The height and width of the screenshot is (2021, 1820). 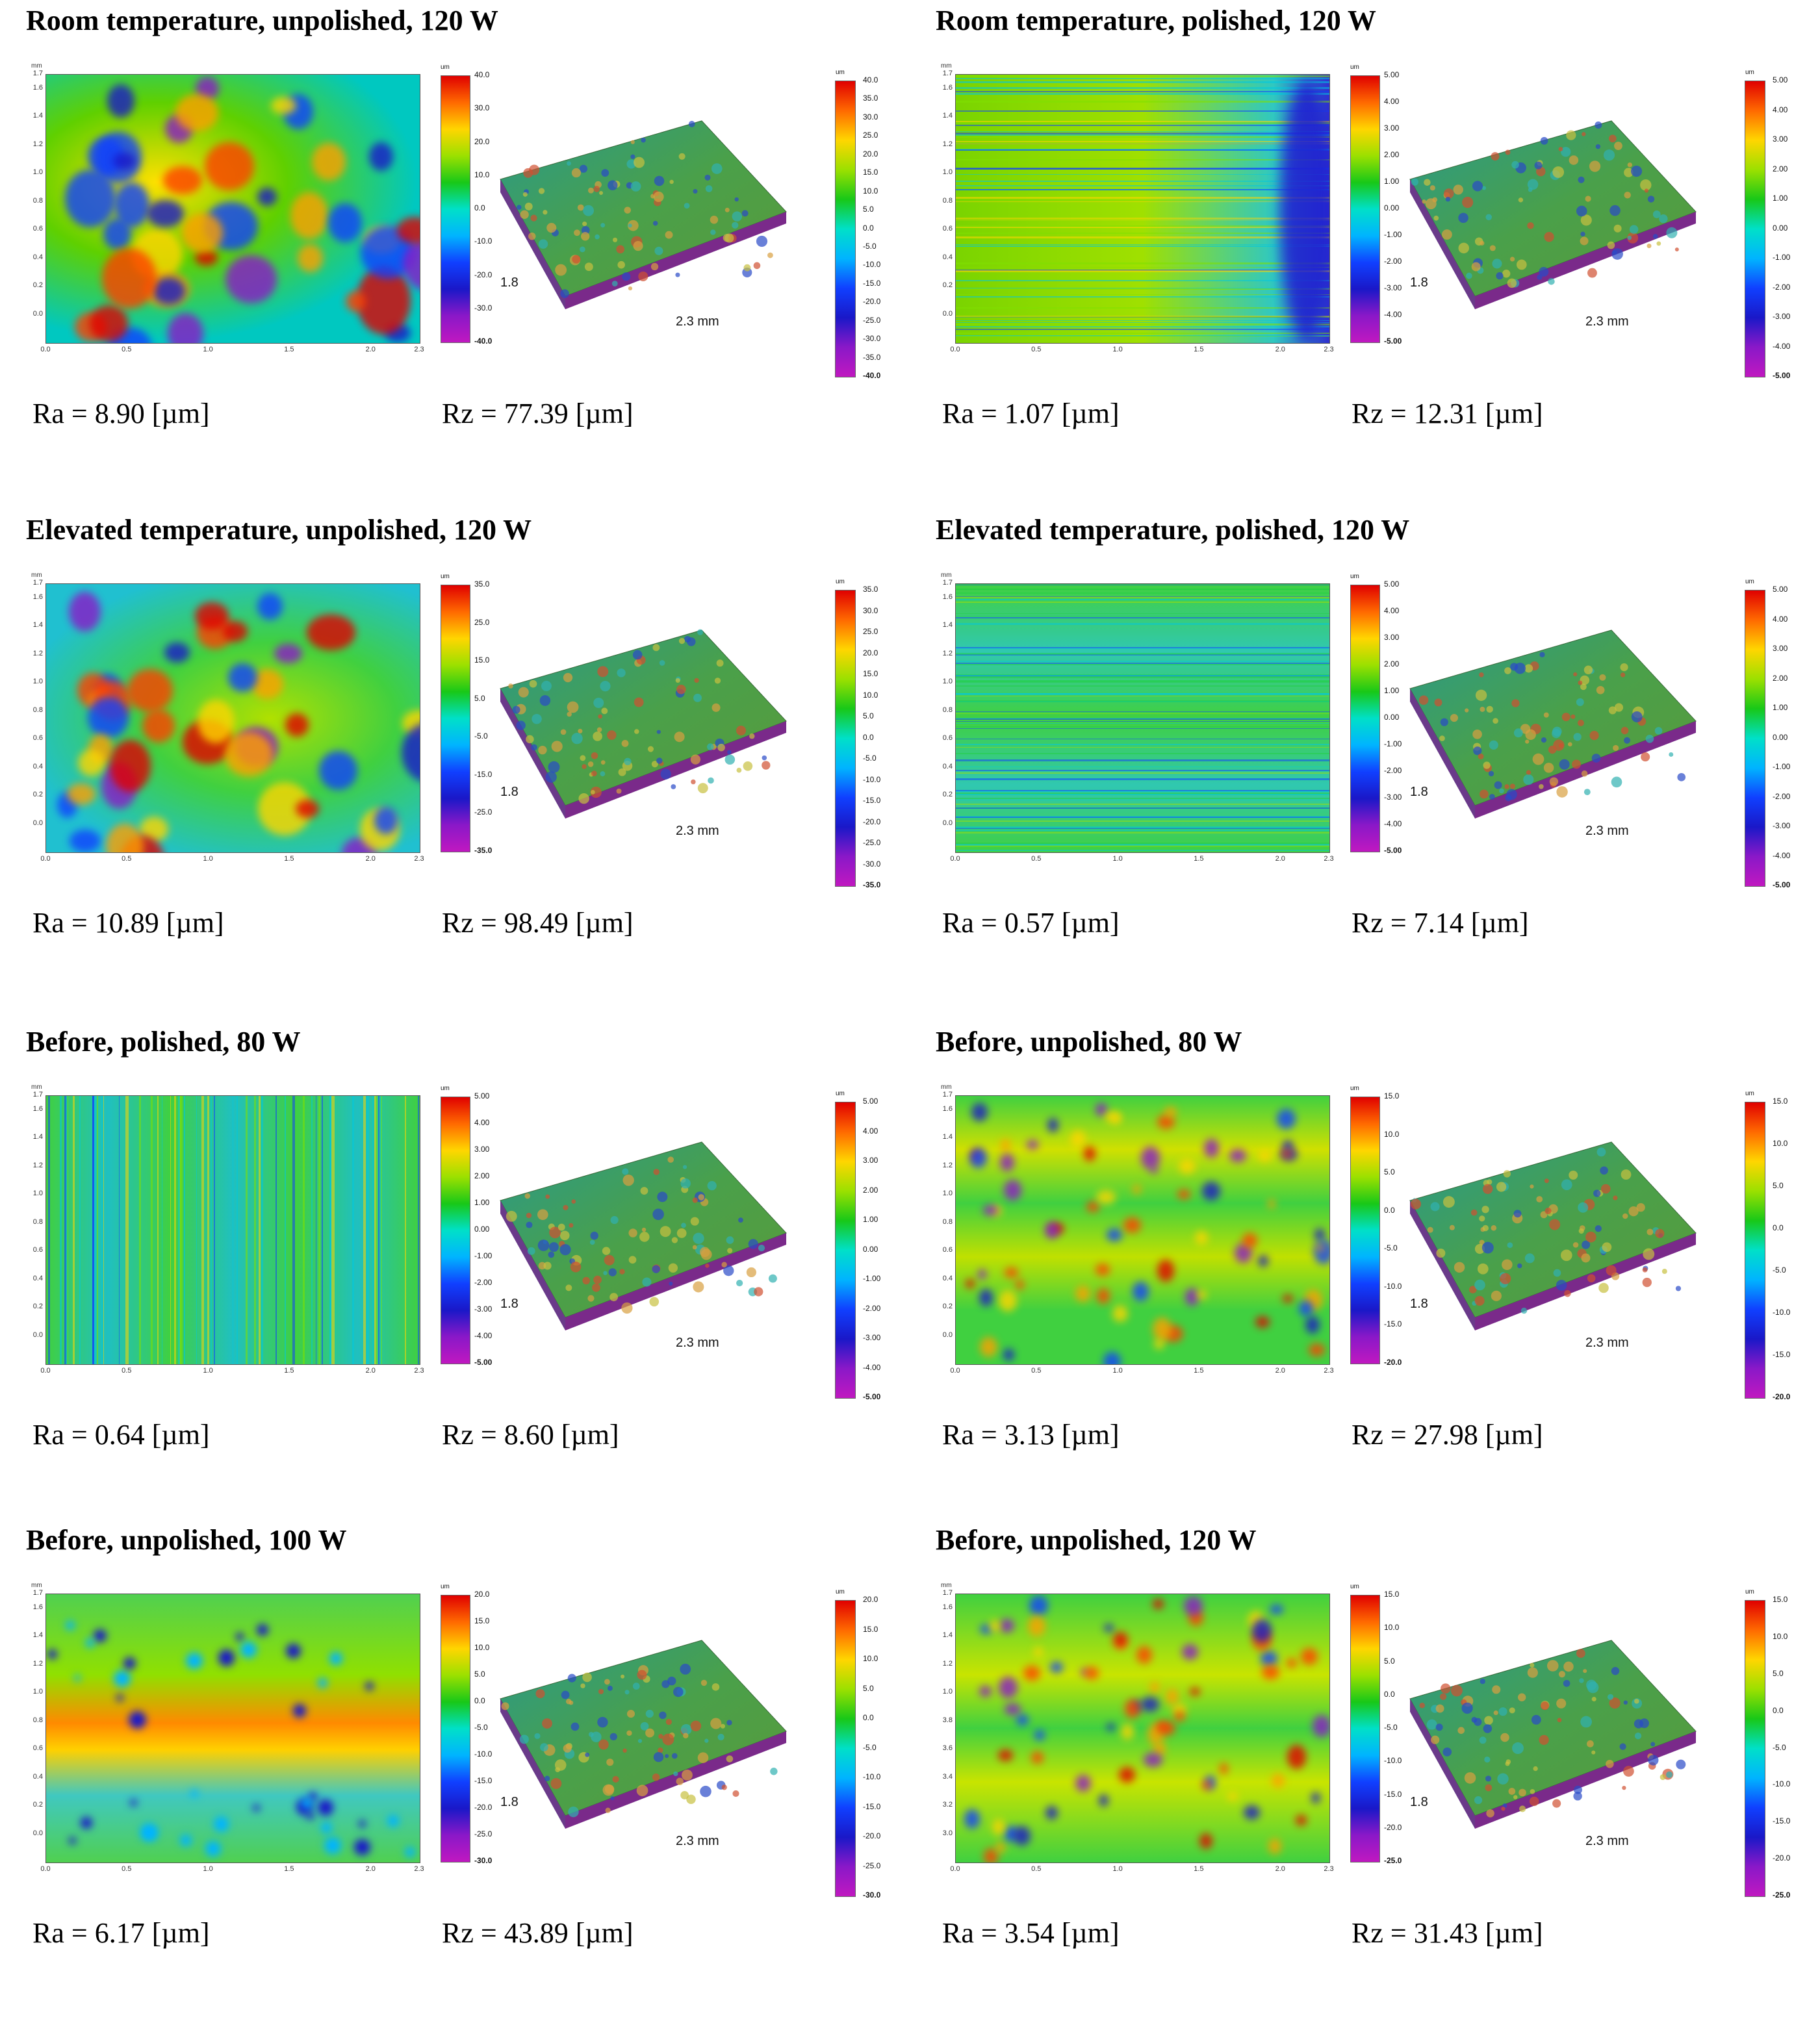 I want to click on map-scale-unit: um, so click(x=445, y=1587).